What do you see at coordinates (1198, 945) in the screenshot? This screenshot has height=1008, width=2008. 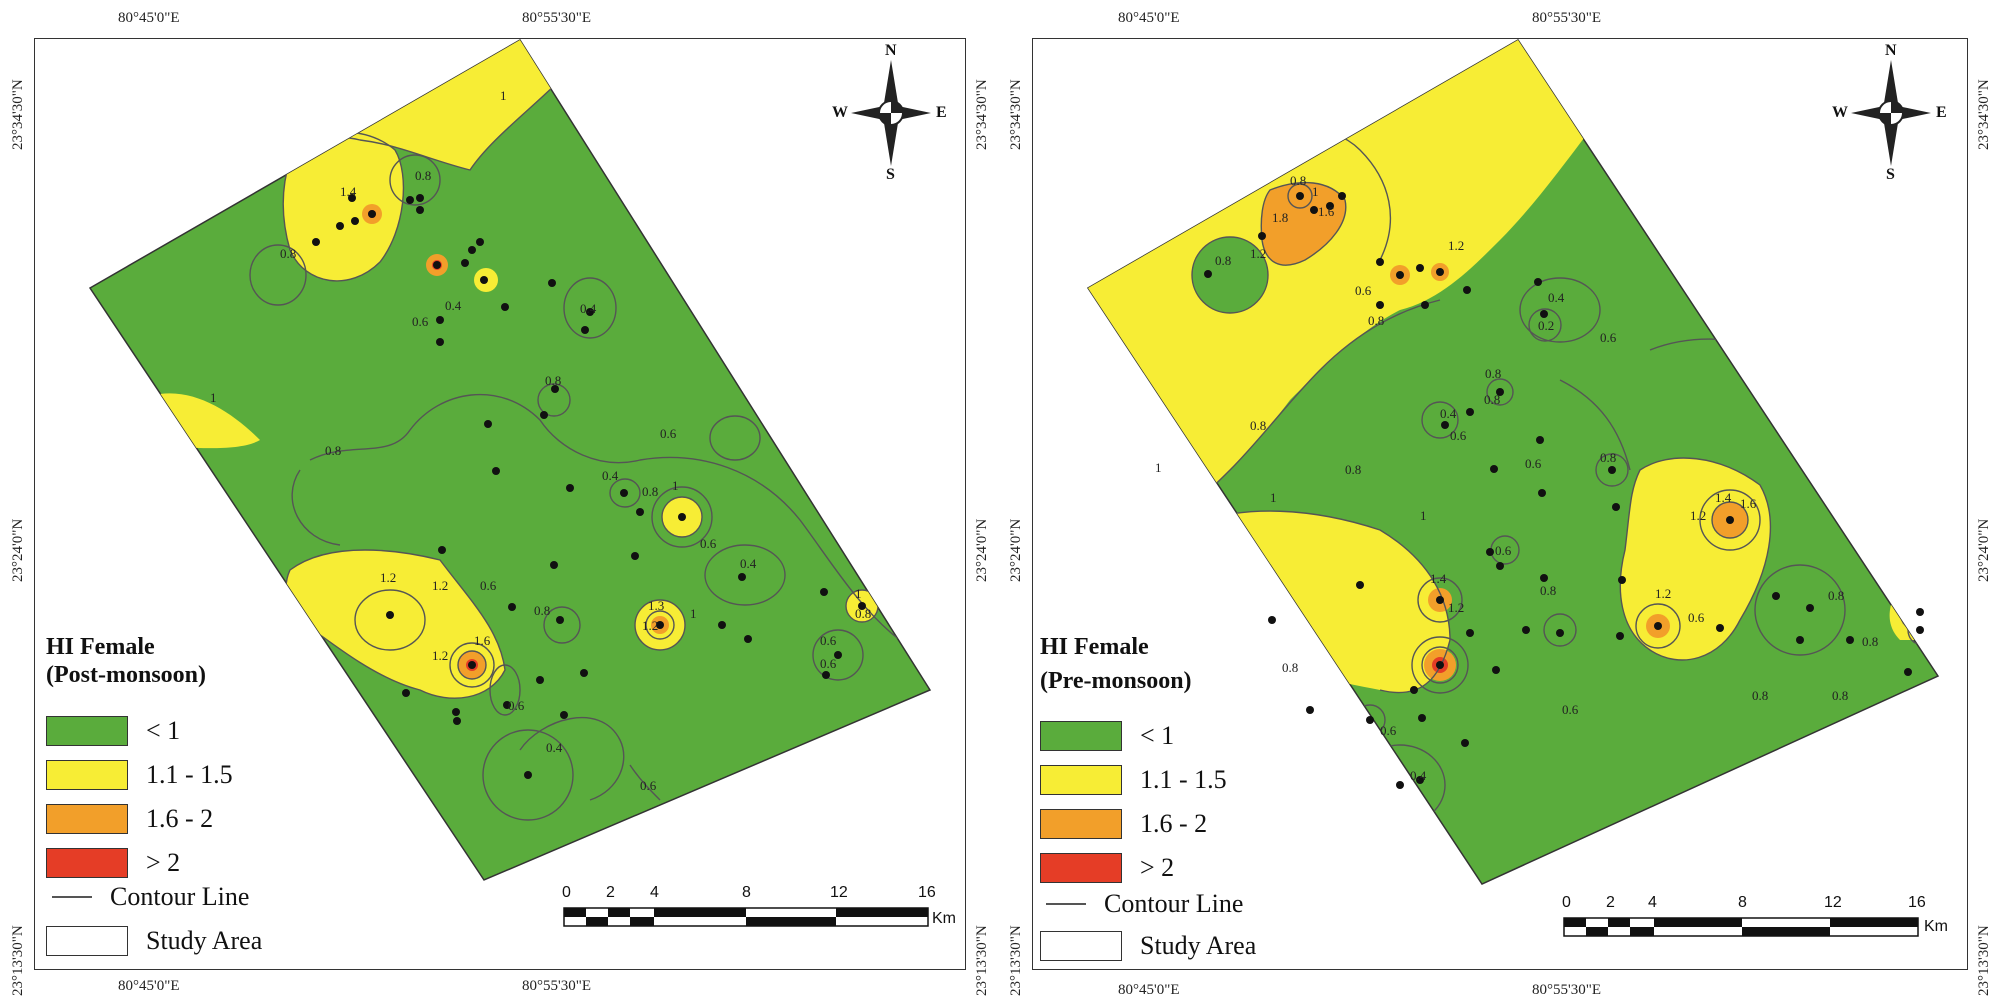 I see `legend-label: Study Area` at bounding box center [1198, 945].